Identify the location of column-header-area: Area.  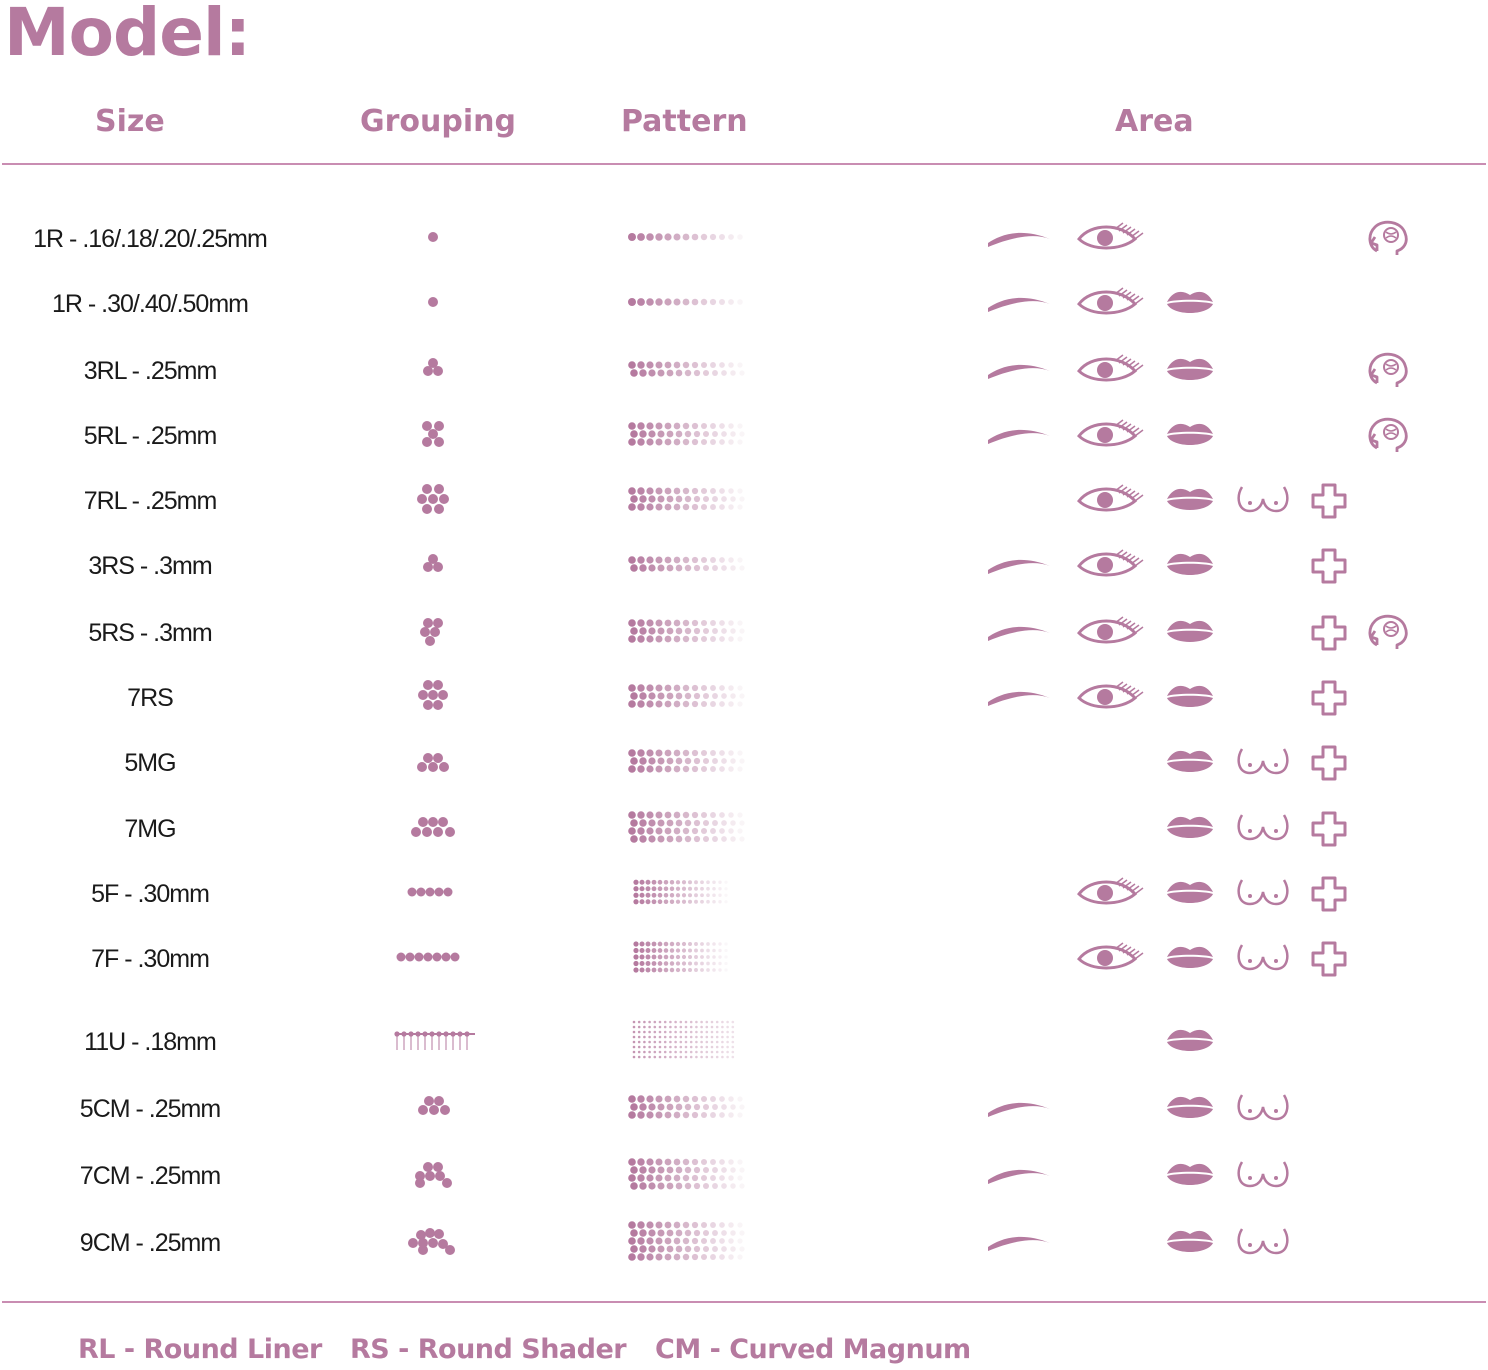
(1154, 121).